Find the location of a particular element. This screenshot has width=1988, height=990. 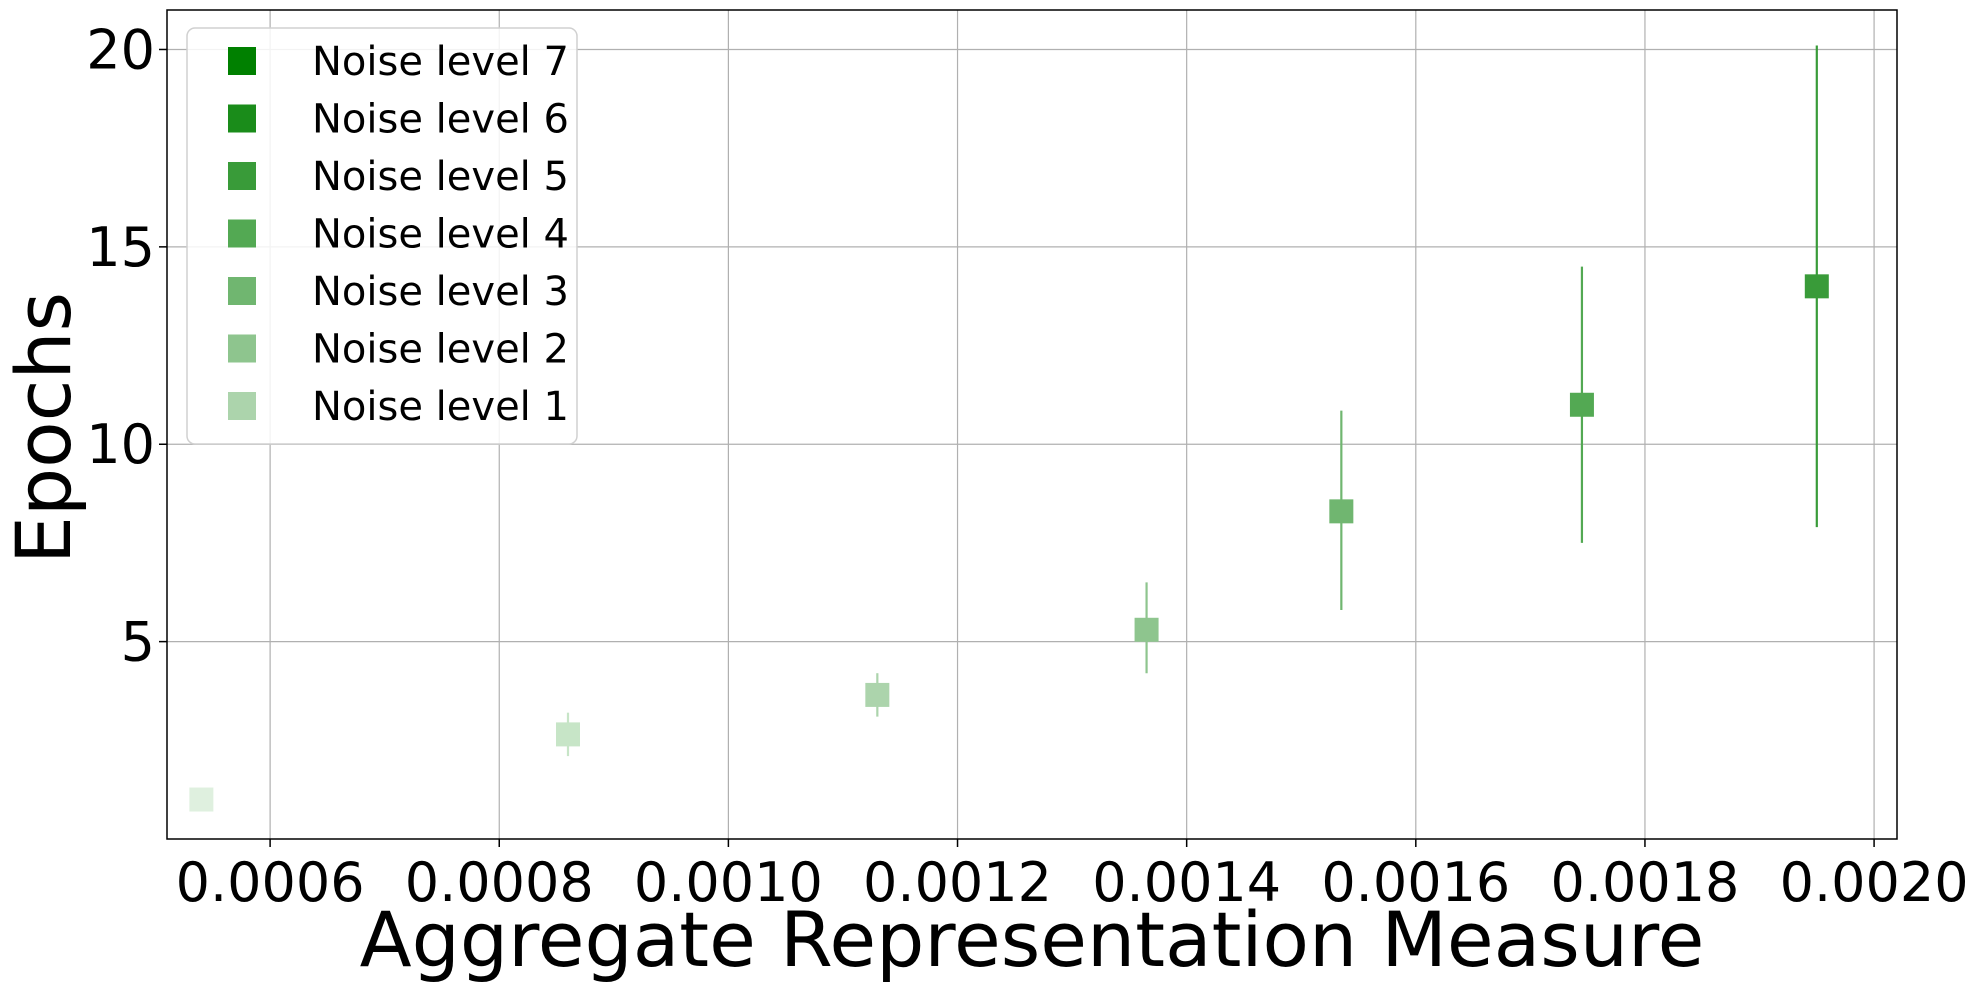

legend-label: Noise level 2 is located at coordinates (440, 350).